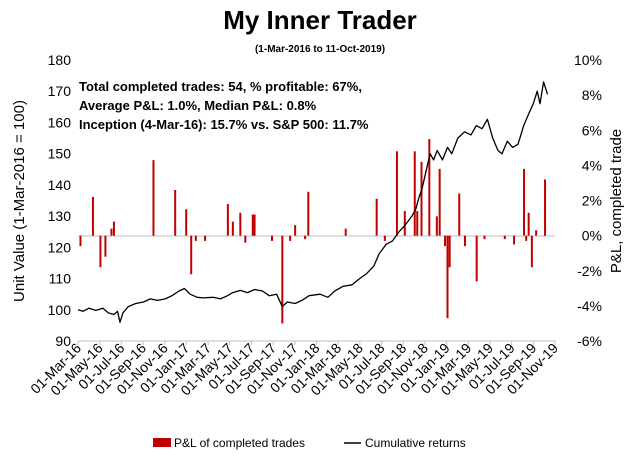 The width and height of the screenshot is (640, 466). I want to click on left-axis-ticks: 90 100 110 120 130 140 150 160 170 180, so click(60, 200).